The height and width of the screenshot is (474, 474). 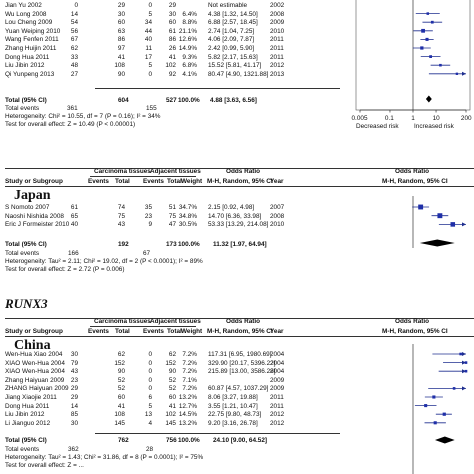 I want to click on panel2-header-rule, so click(x=239, y=186).